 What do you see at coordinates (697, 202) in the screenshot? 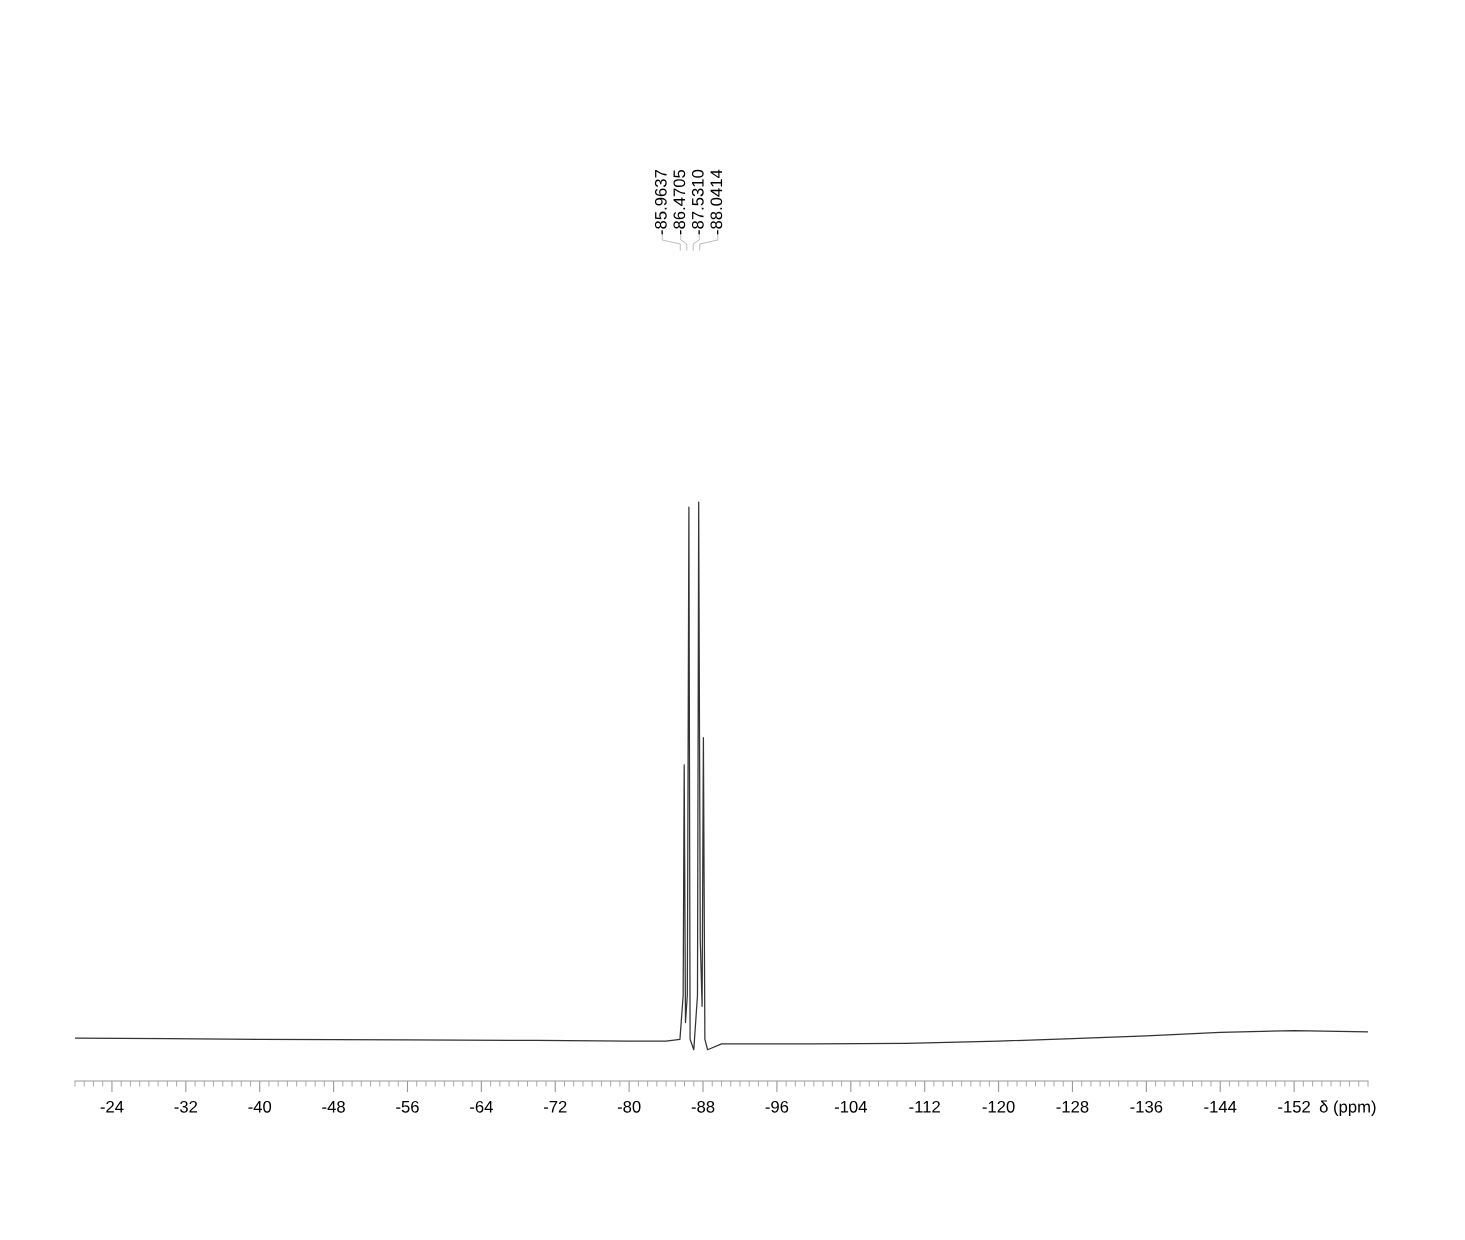
I see `text: -87.5310` at bounding box center [697, 202].